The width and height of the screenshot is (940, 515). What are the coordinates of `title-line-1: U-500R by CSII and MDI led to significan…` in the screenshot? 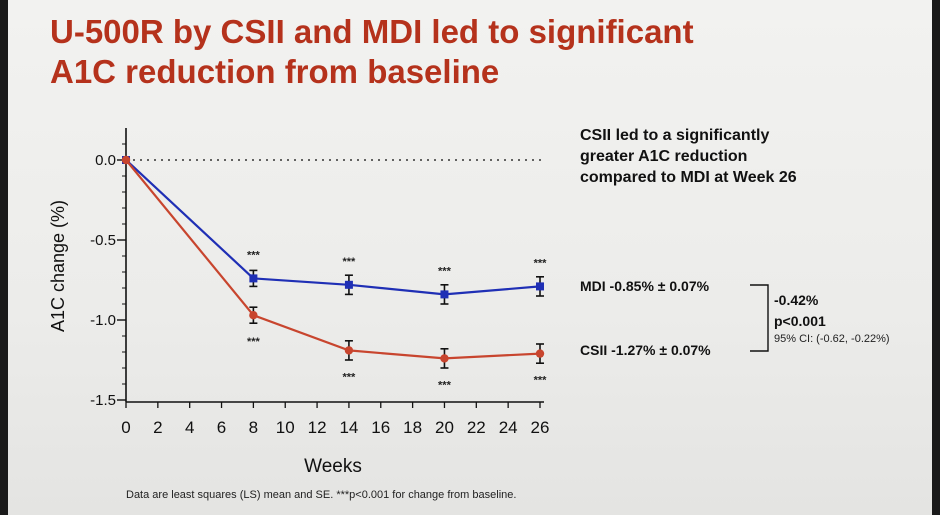 It's located at (372, 31).